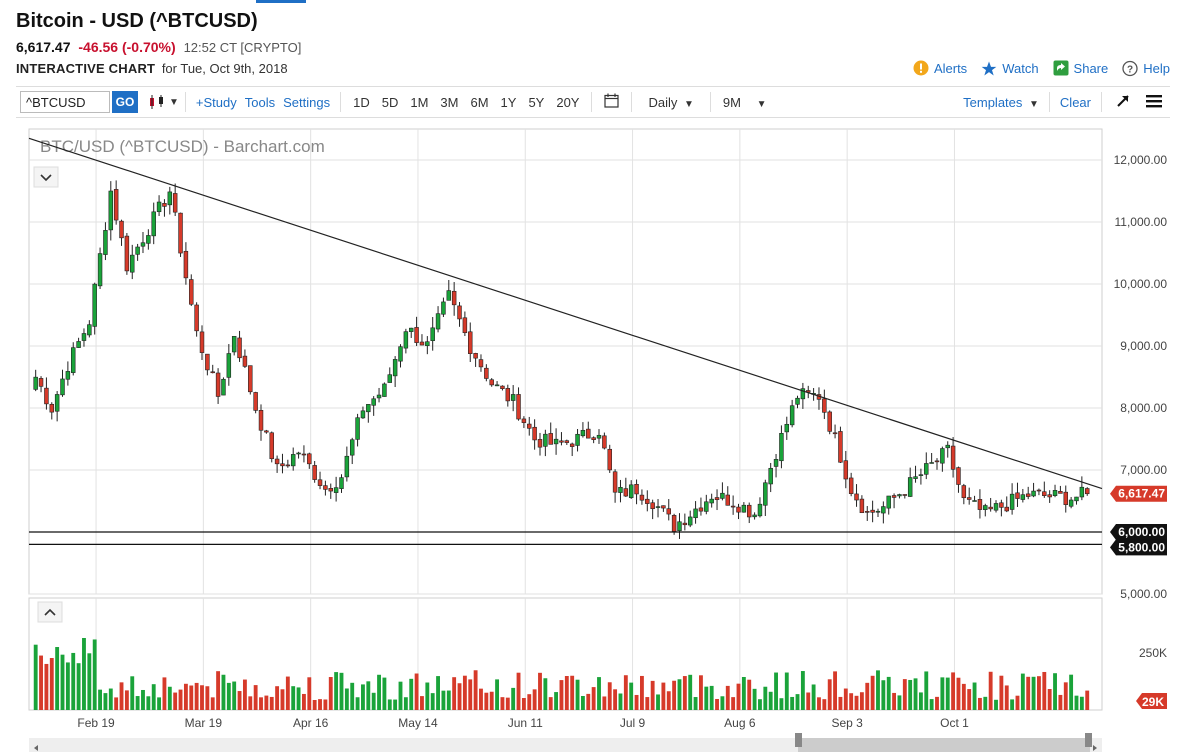 This screenshot has height=755, width=1184. Describe the element at coordinates (944, 745) in the screenshot. I see `scrollbar-thumb` at that location.